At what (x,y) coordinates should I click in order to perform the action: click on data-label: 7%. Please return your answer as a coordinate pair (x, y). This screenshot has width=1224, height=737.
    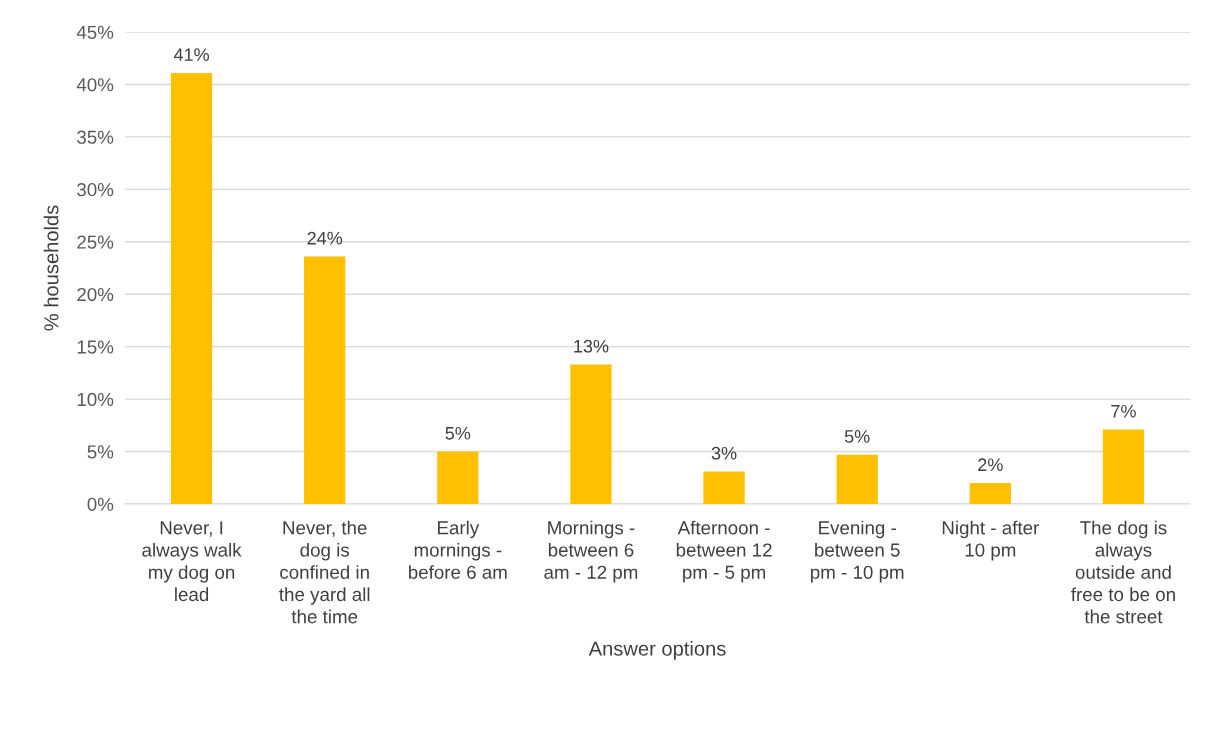
    Looking at the image, I should click on (1123, 411).